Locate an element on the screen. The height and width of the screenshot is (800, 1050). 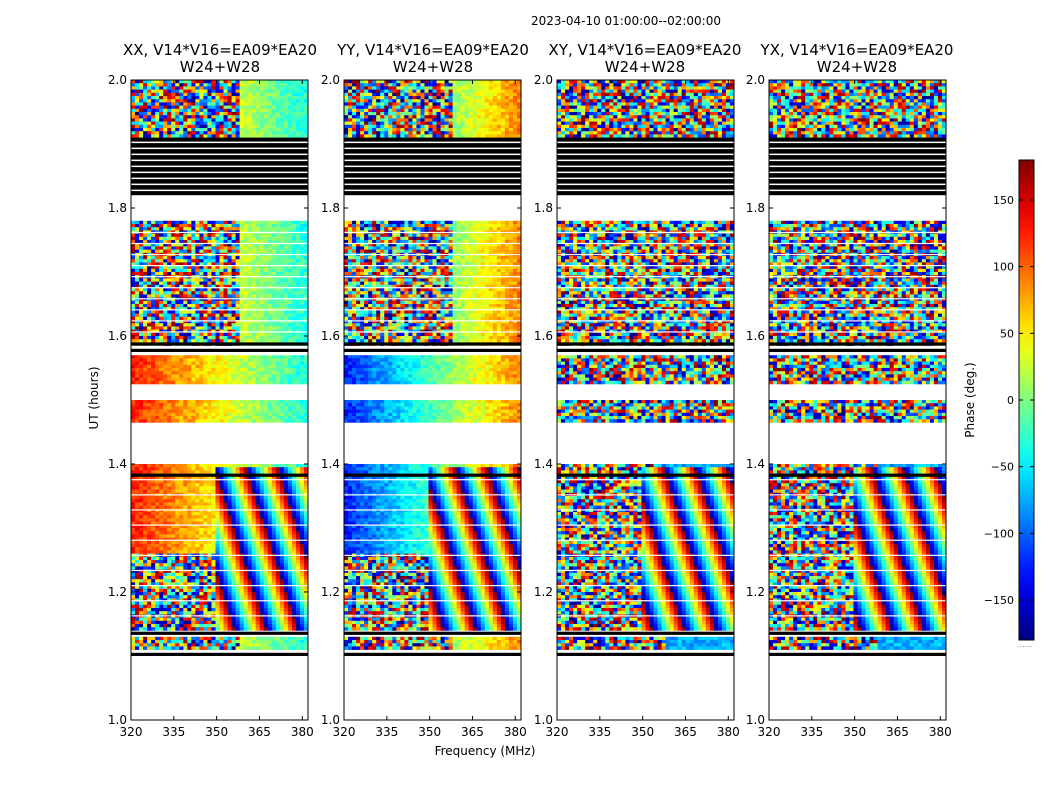
x-axis-label: Frequency (MHz) is located at coordinates (485, 751).